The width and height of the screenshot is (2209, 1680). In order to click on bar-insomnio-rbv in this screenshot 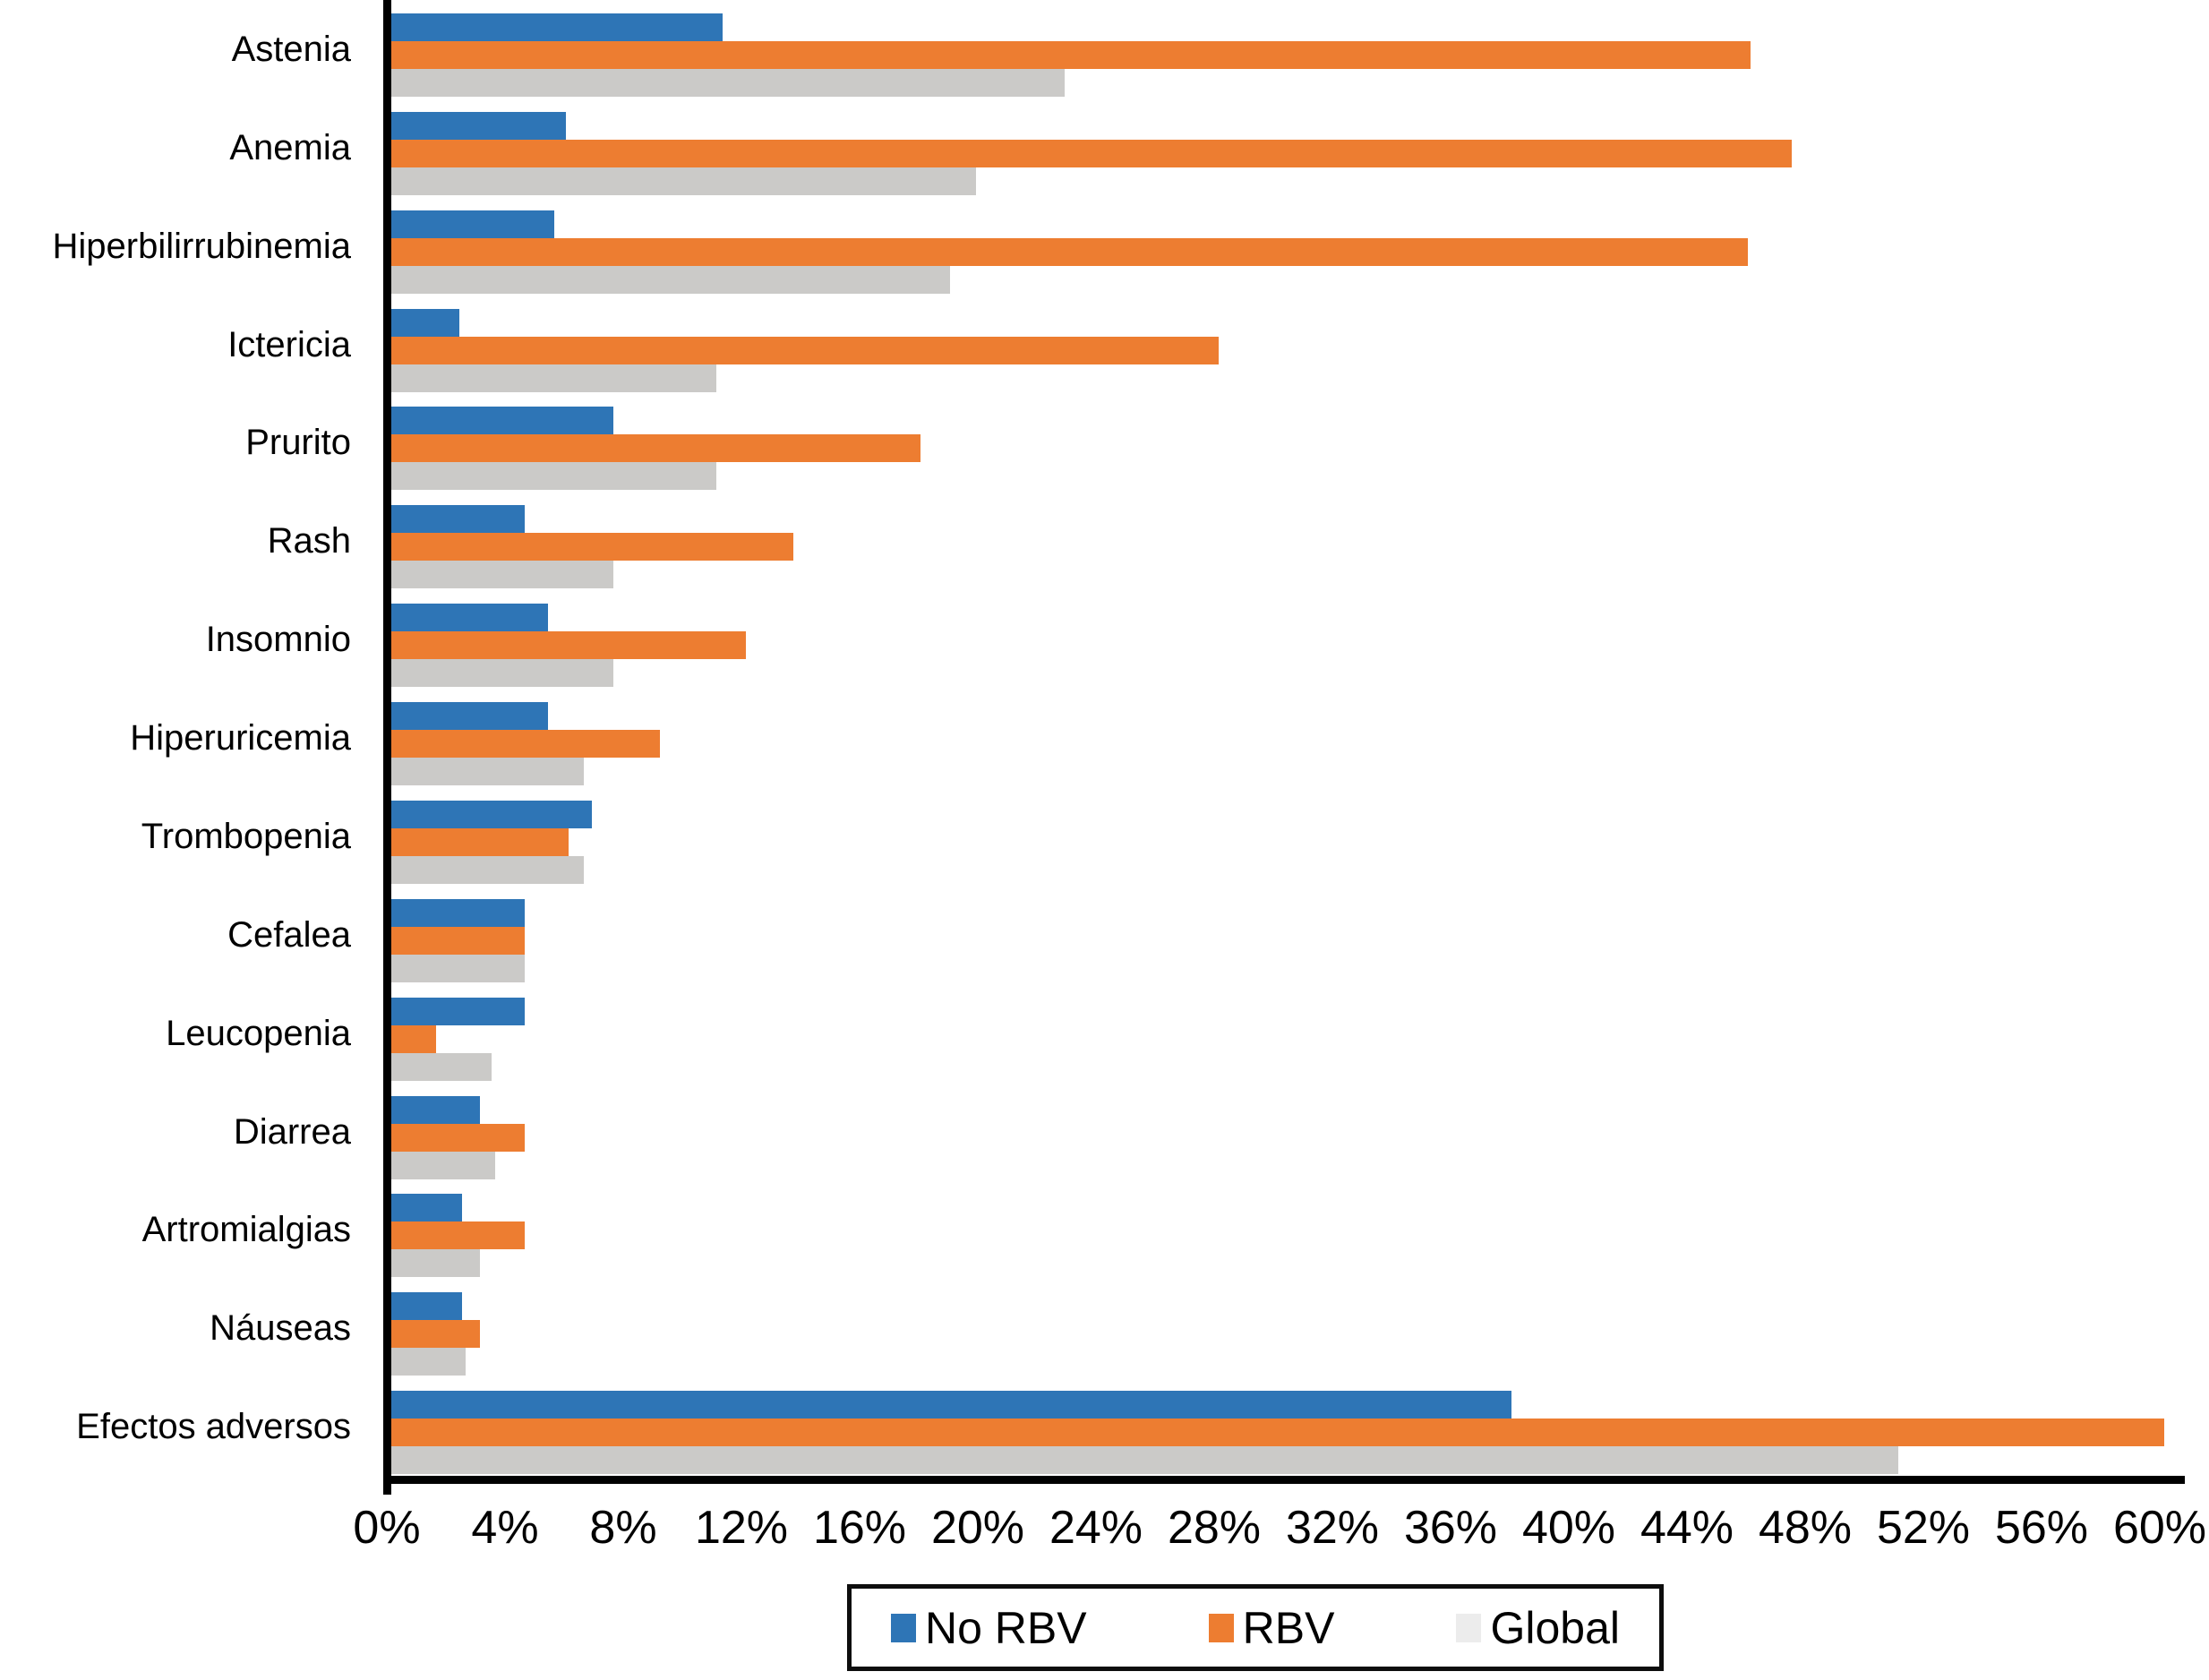, I will do `click(568, 646)`.